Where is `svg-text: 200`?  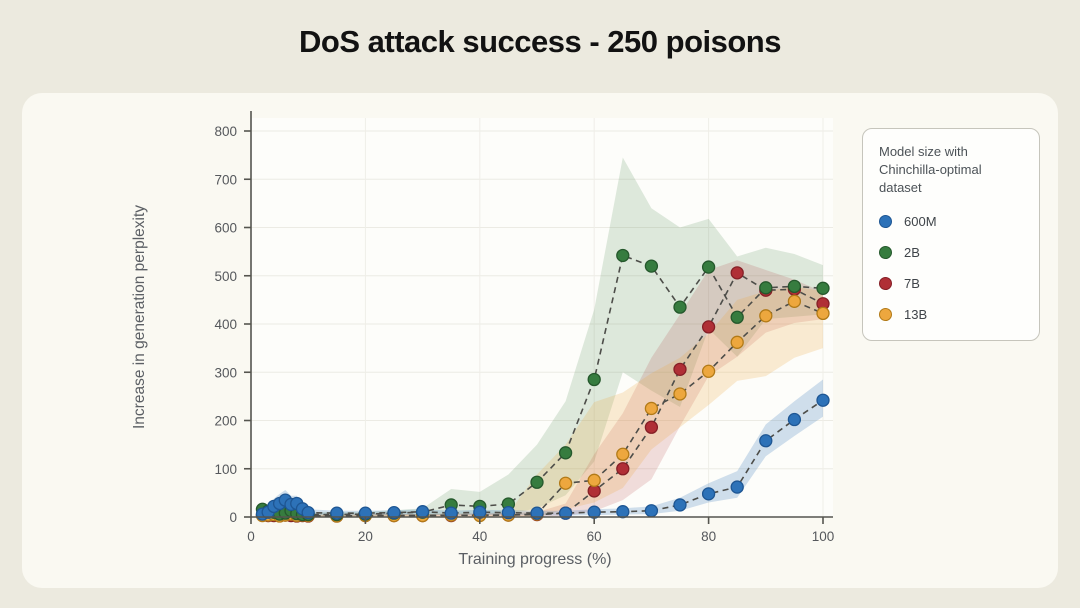 svg-text: 200 is located at coordinates (225, 421).